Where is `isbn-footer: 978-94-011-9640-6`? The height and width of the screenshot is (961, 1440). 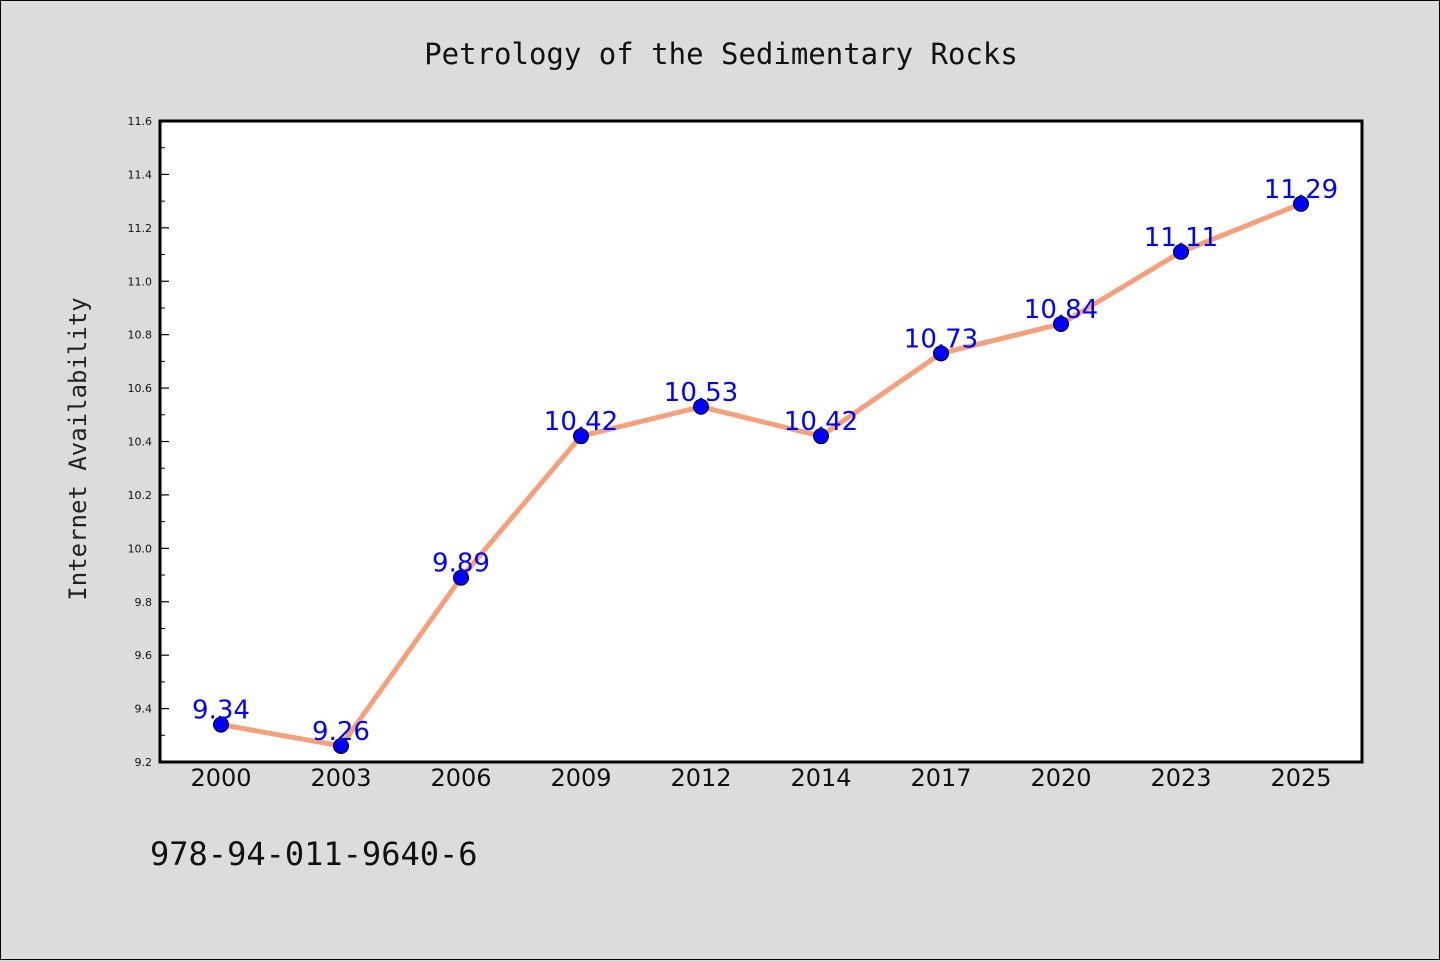
isbn-footer: 978-94-011-9640-6 is located at coordinates (314, 854).